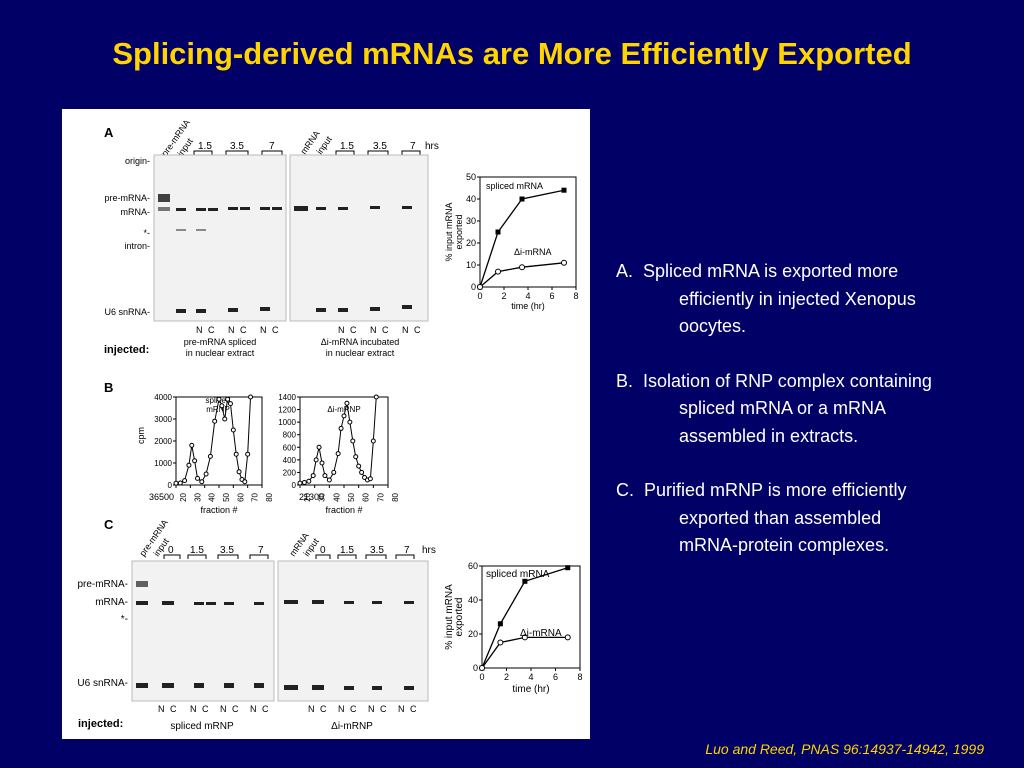  I want to click on panel-b-left-top: 36500, so click(161, 497).